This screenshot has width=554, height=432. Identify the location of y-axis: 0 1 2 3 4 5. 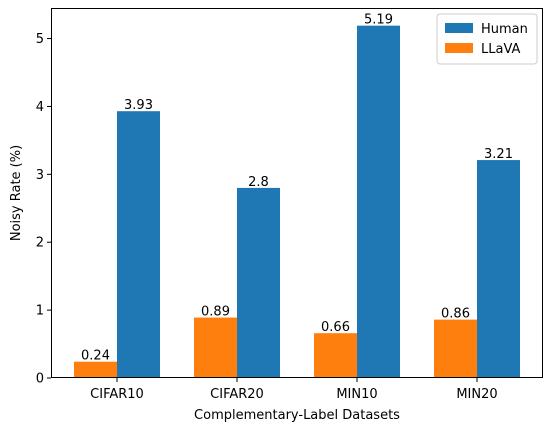
(43, 209).